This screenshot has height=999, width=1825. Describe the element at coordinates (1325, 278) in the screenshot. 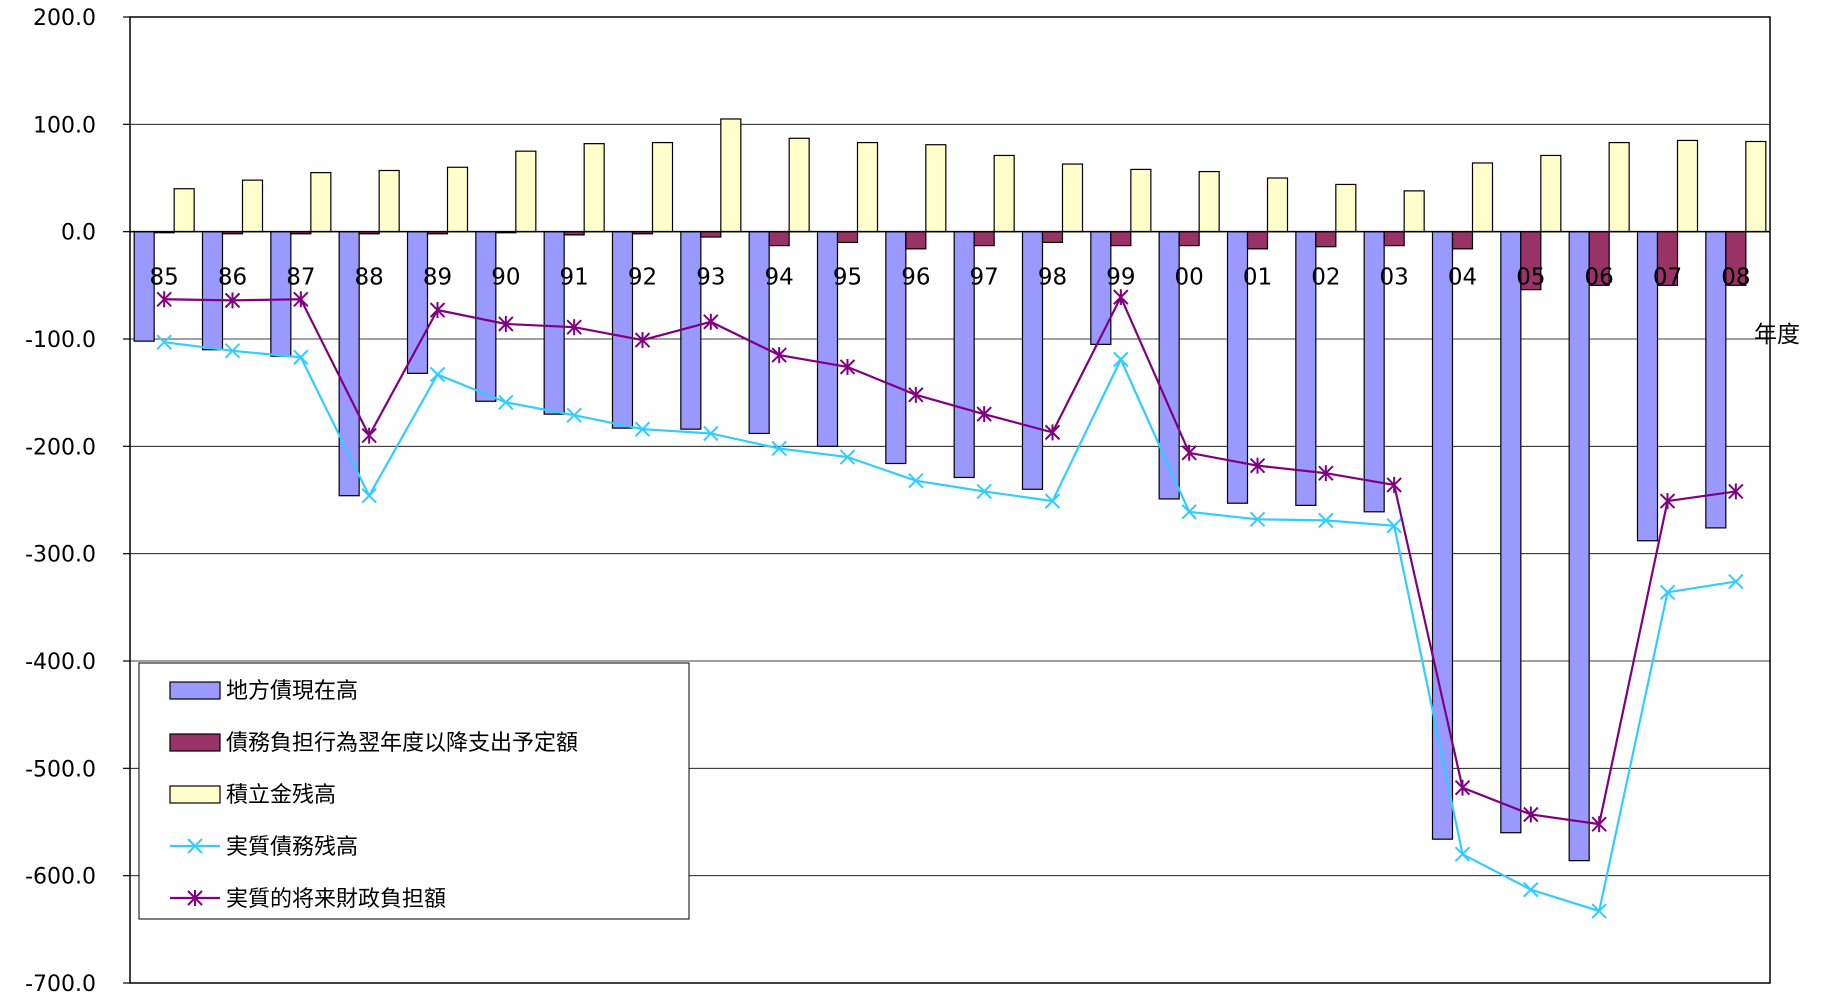

I see `x-tick-label: 02` at that location.